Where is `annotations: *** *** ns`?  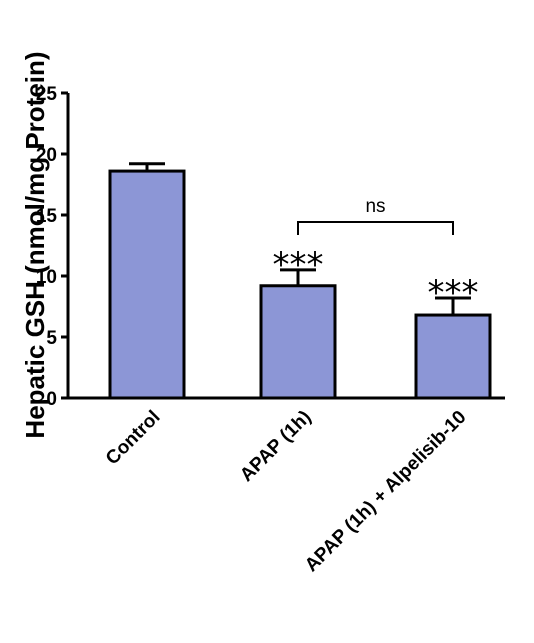
annotations: *** *** ns is located at coordinates (376, 254).